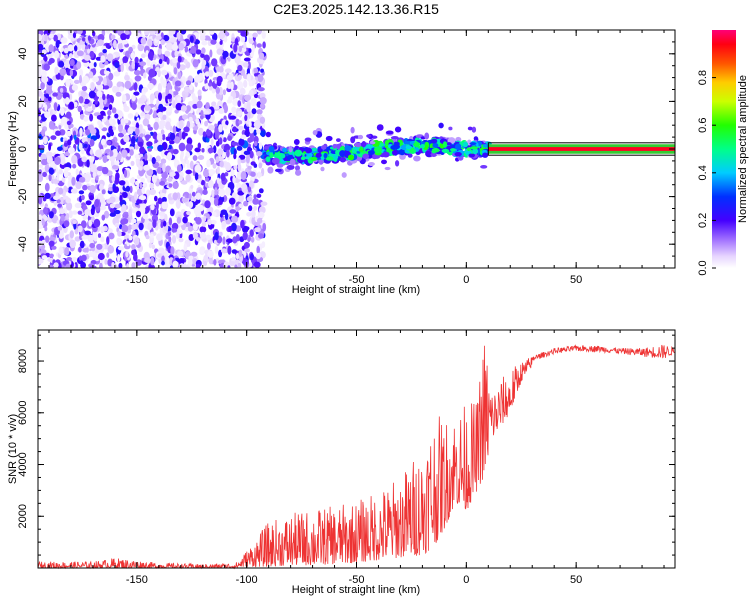 The width and height of the screenshot is (750, 600). Describe the element at coordinates (13, 149) in the screenshot. I see `spectrogram-ylabel: Frequency (Hz)` at that location.